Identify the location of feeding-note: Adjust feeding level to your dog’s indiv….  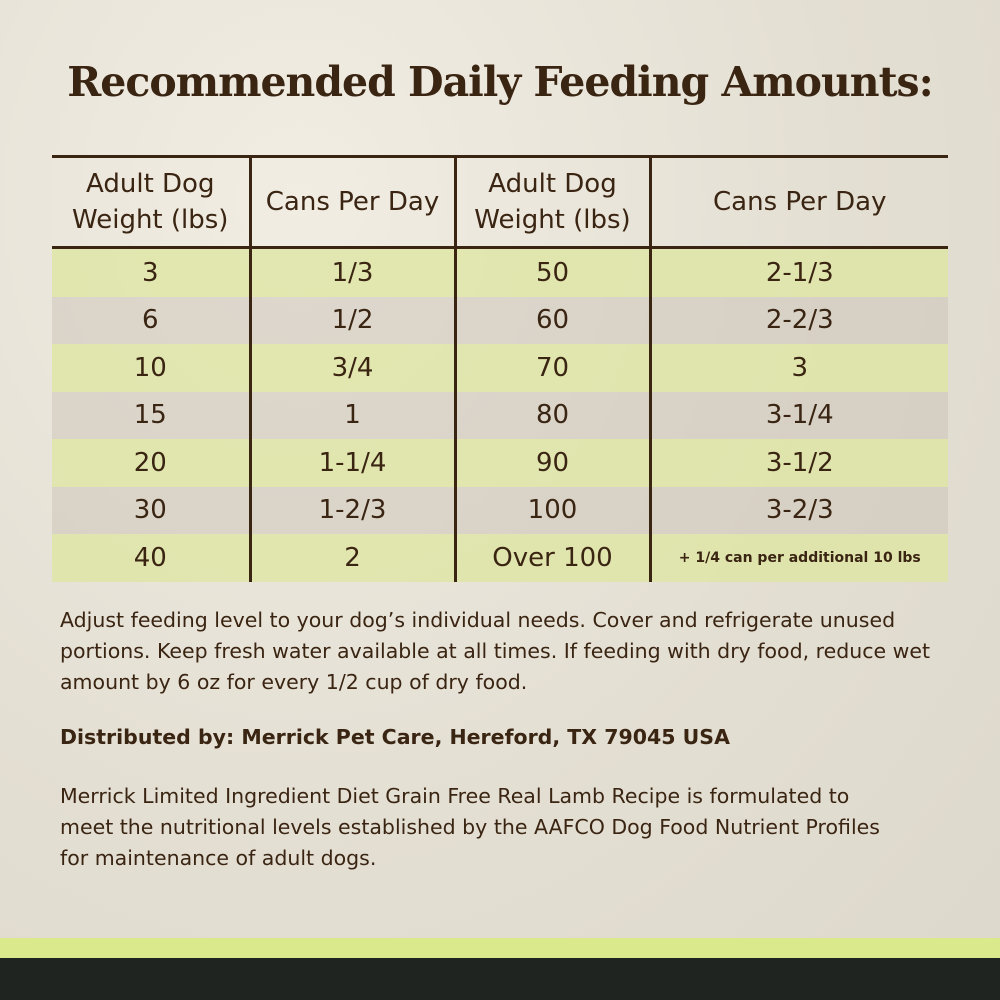
(495, 651).